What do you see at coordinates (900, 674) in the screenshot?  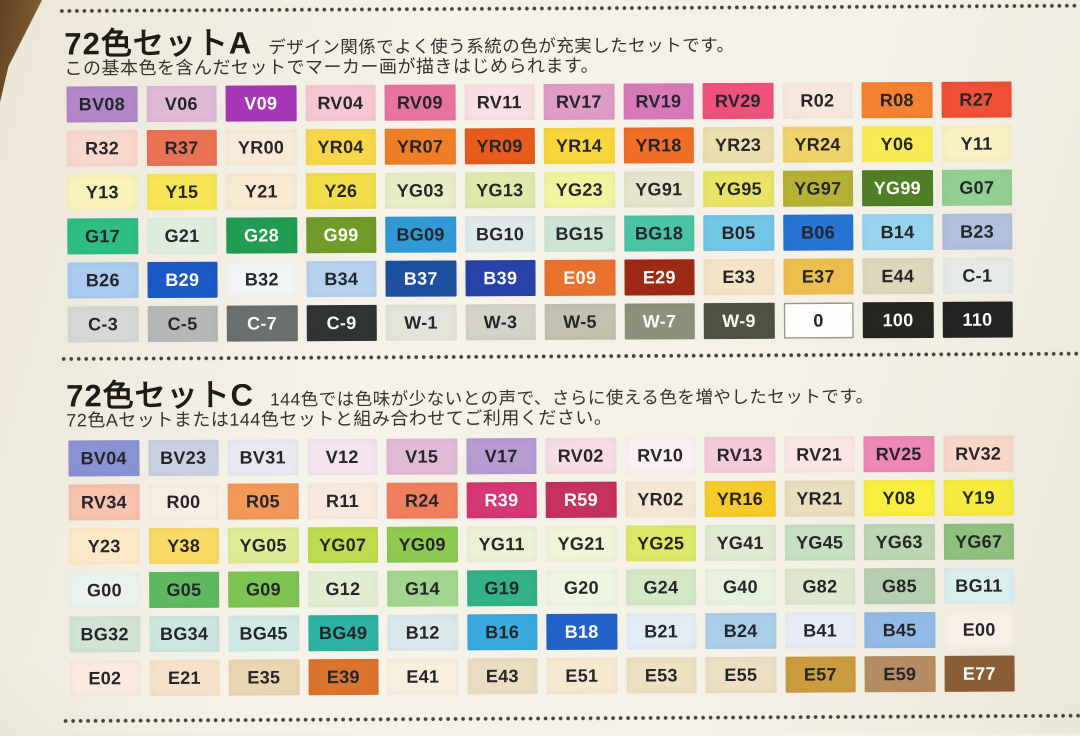 I see `color-swatch-E59: E59` at bounding box center [900, 674].